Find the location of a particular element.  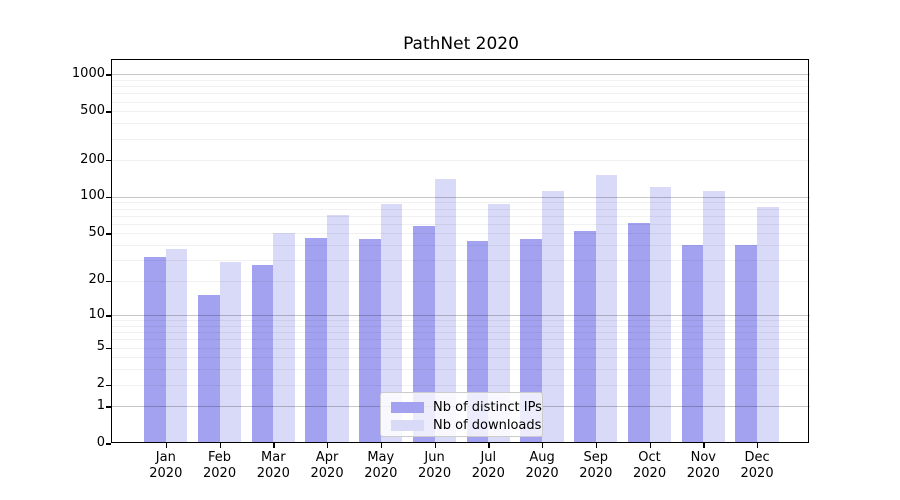

bar-downloads-nov is located at coordinates (714, 317).